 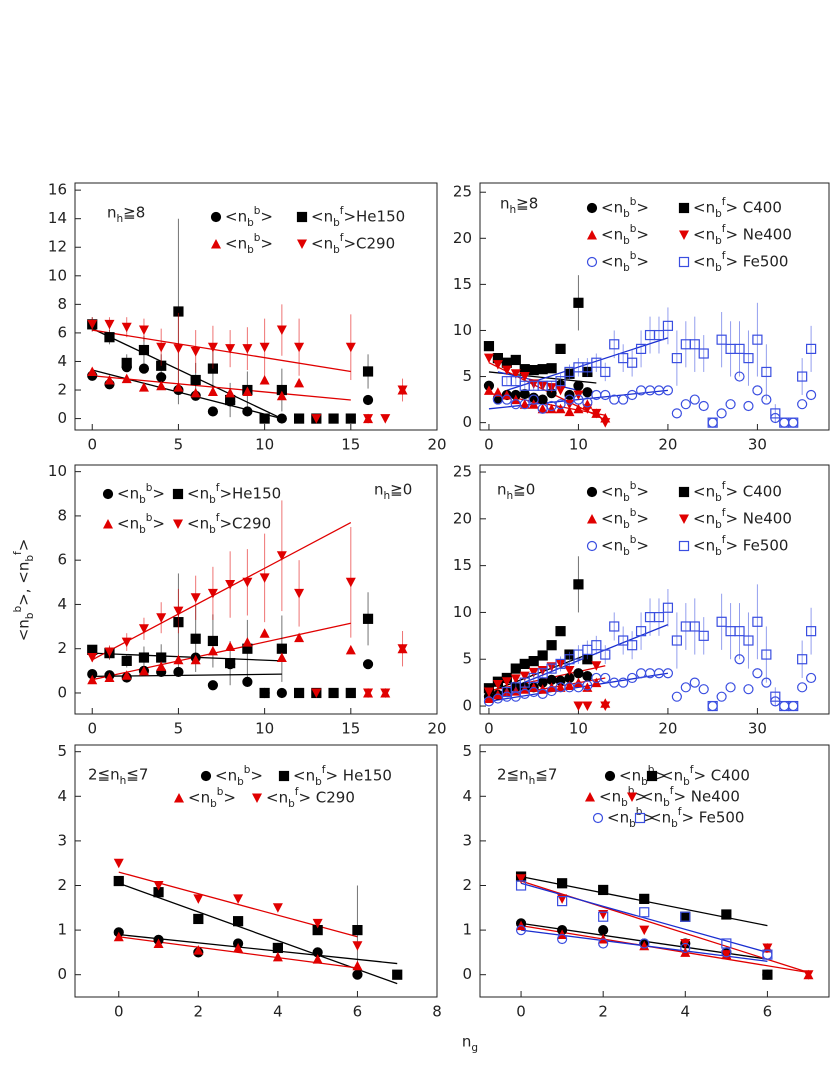 I want to click on y-tick-label: 5, so click(x=467, y=751).